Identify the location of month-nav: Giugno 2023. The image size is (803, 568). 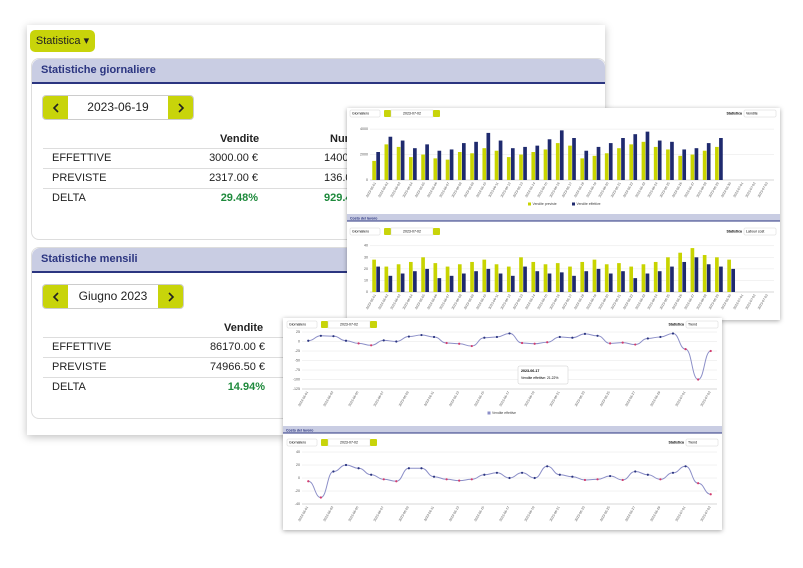
(113, 296).